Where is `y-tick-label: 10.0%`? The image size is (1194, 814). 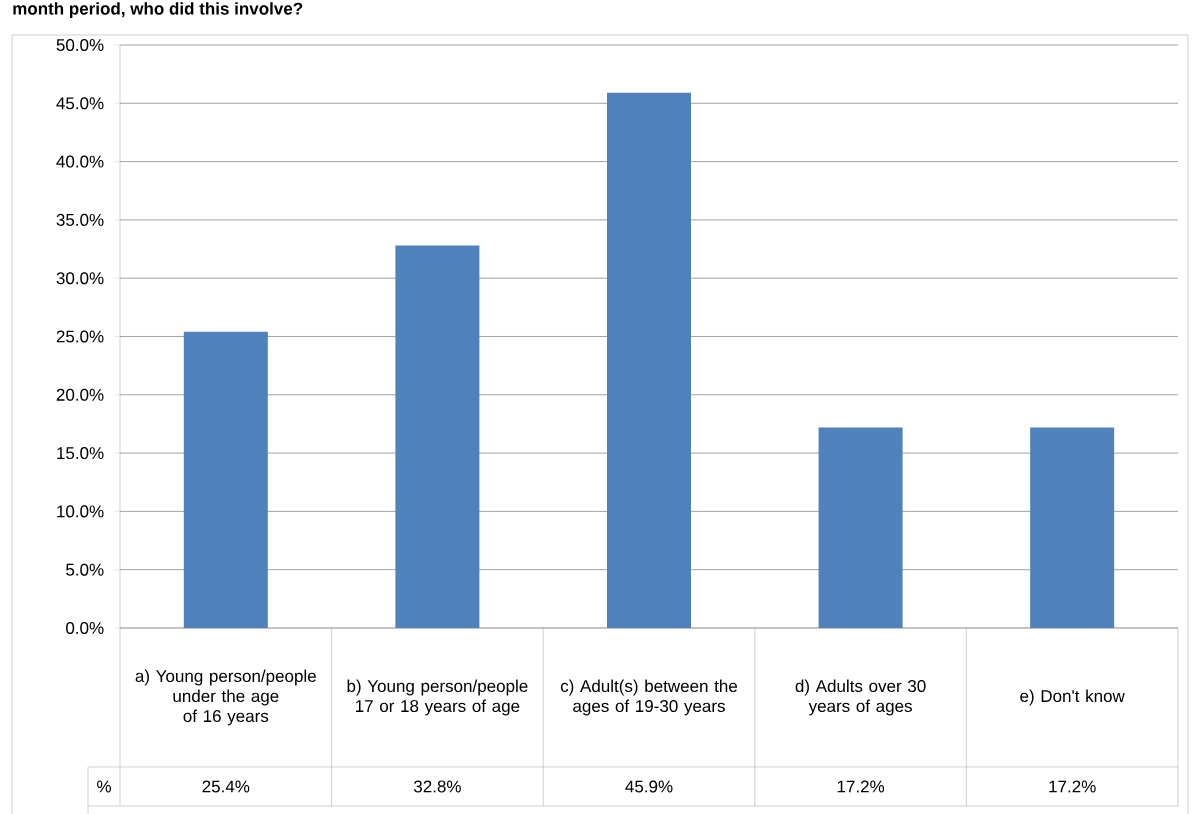 y-tick-label: 10.0% is located at coordinates (80, 511).